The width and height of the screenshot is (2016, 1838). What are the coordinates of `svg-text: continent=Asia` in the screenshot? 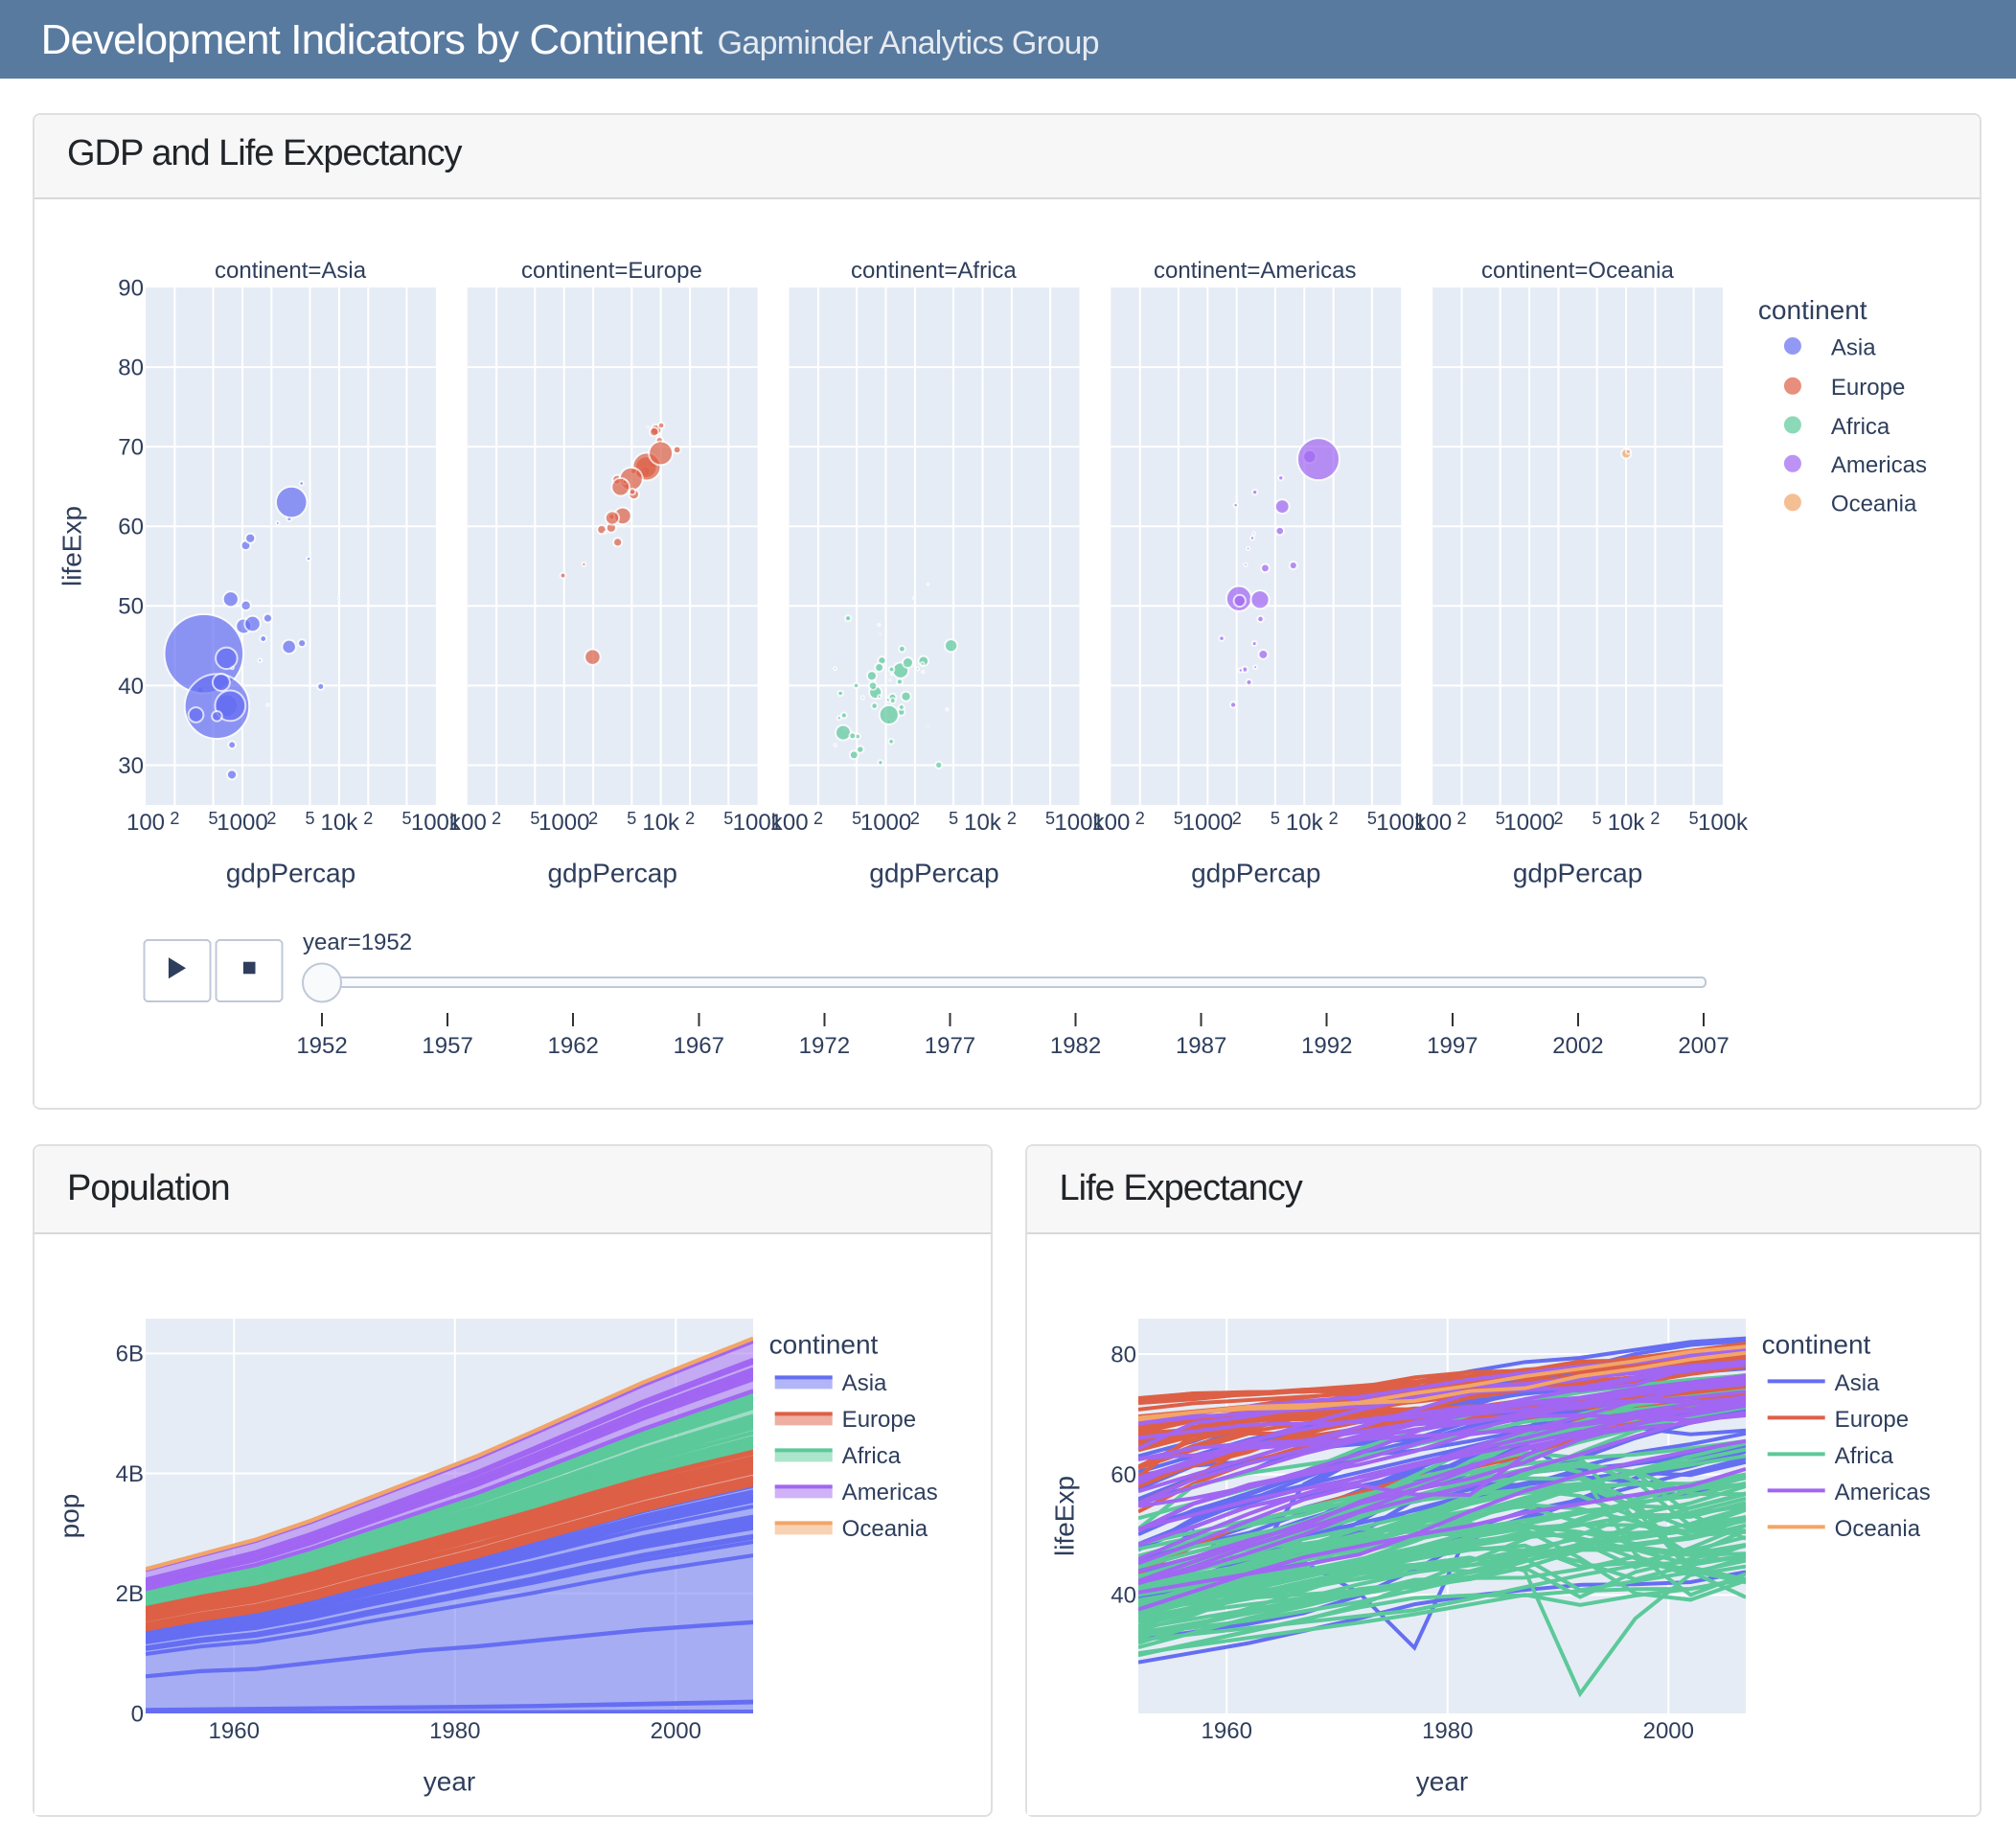 It's located at (291, 271).